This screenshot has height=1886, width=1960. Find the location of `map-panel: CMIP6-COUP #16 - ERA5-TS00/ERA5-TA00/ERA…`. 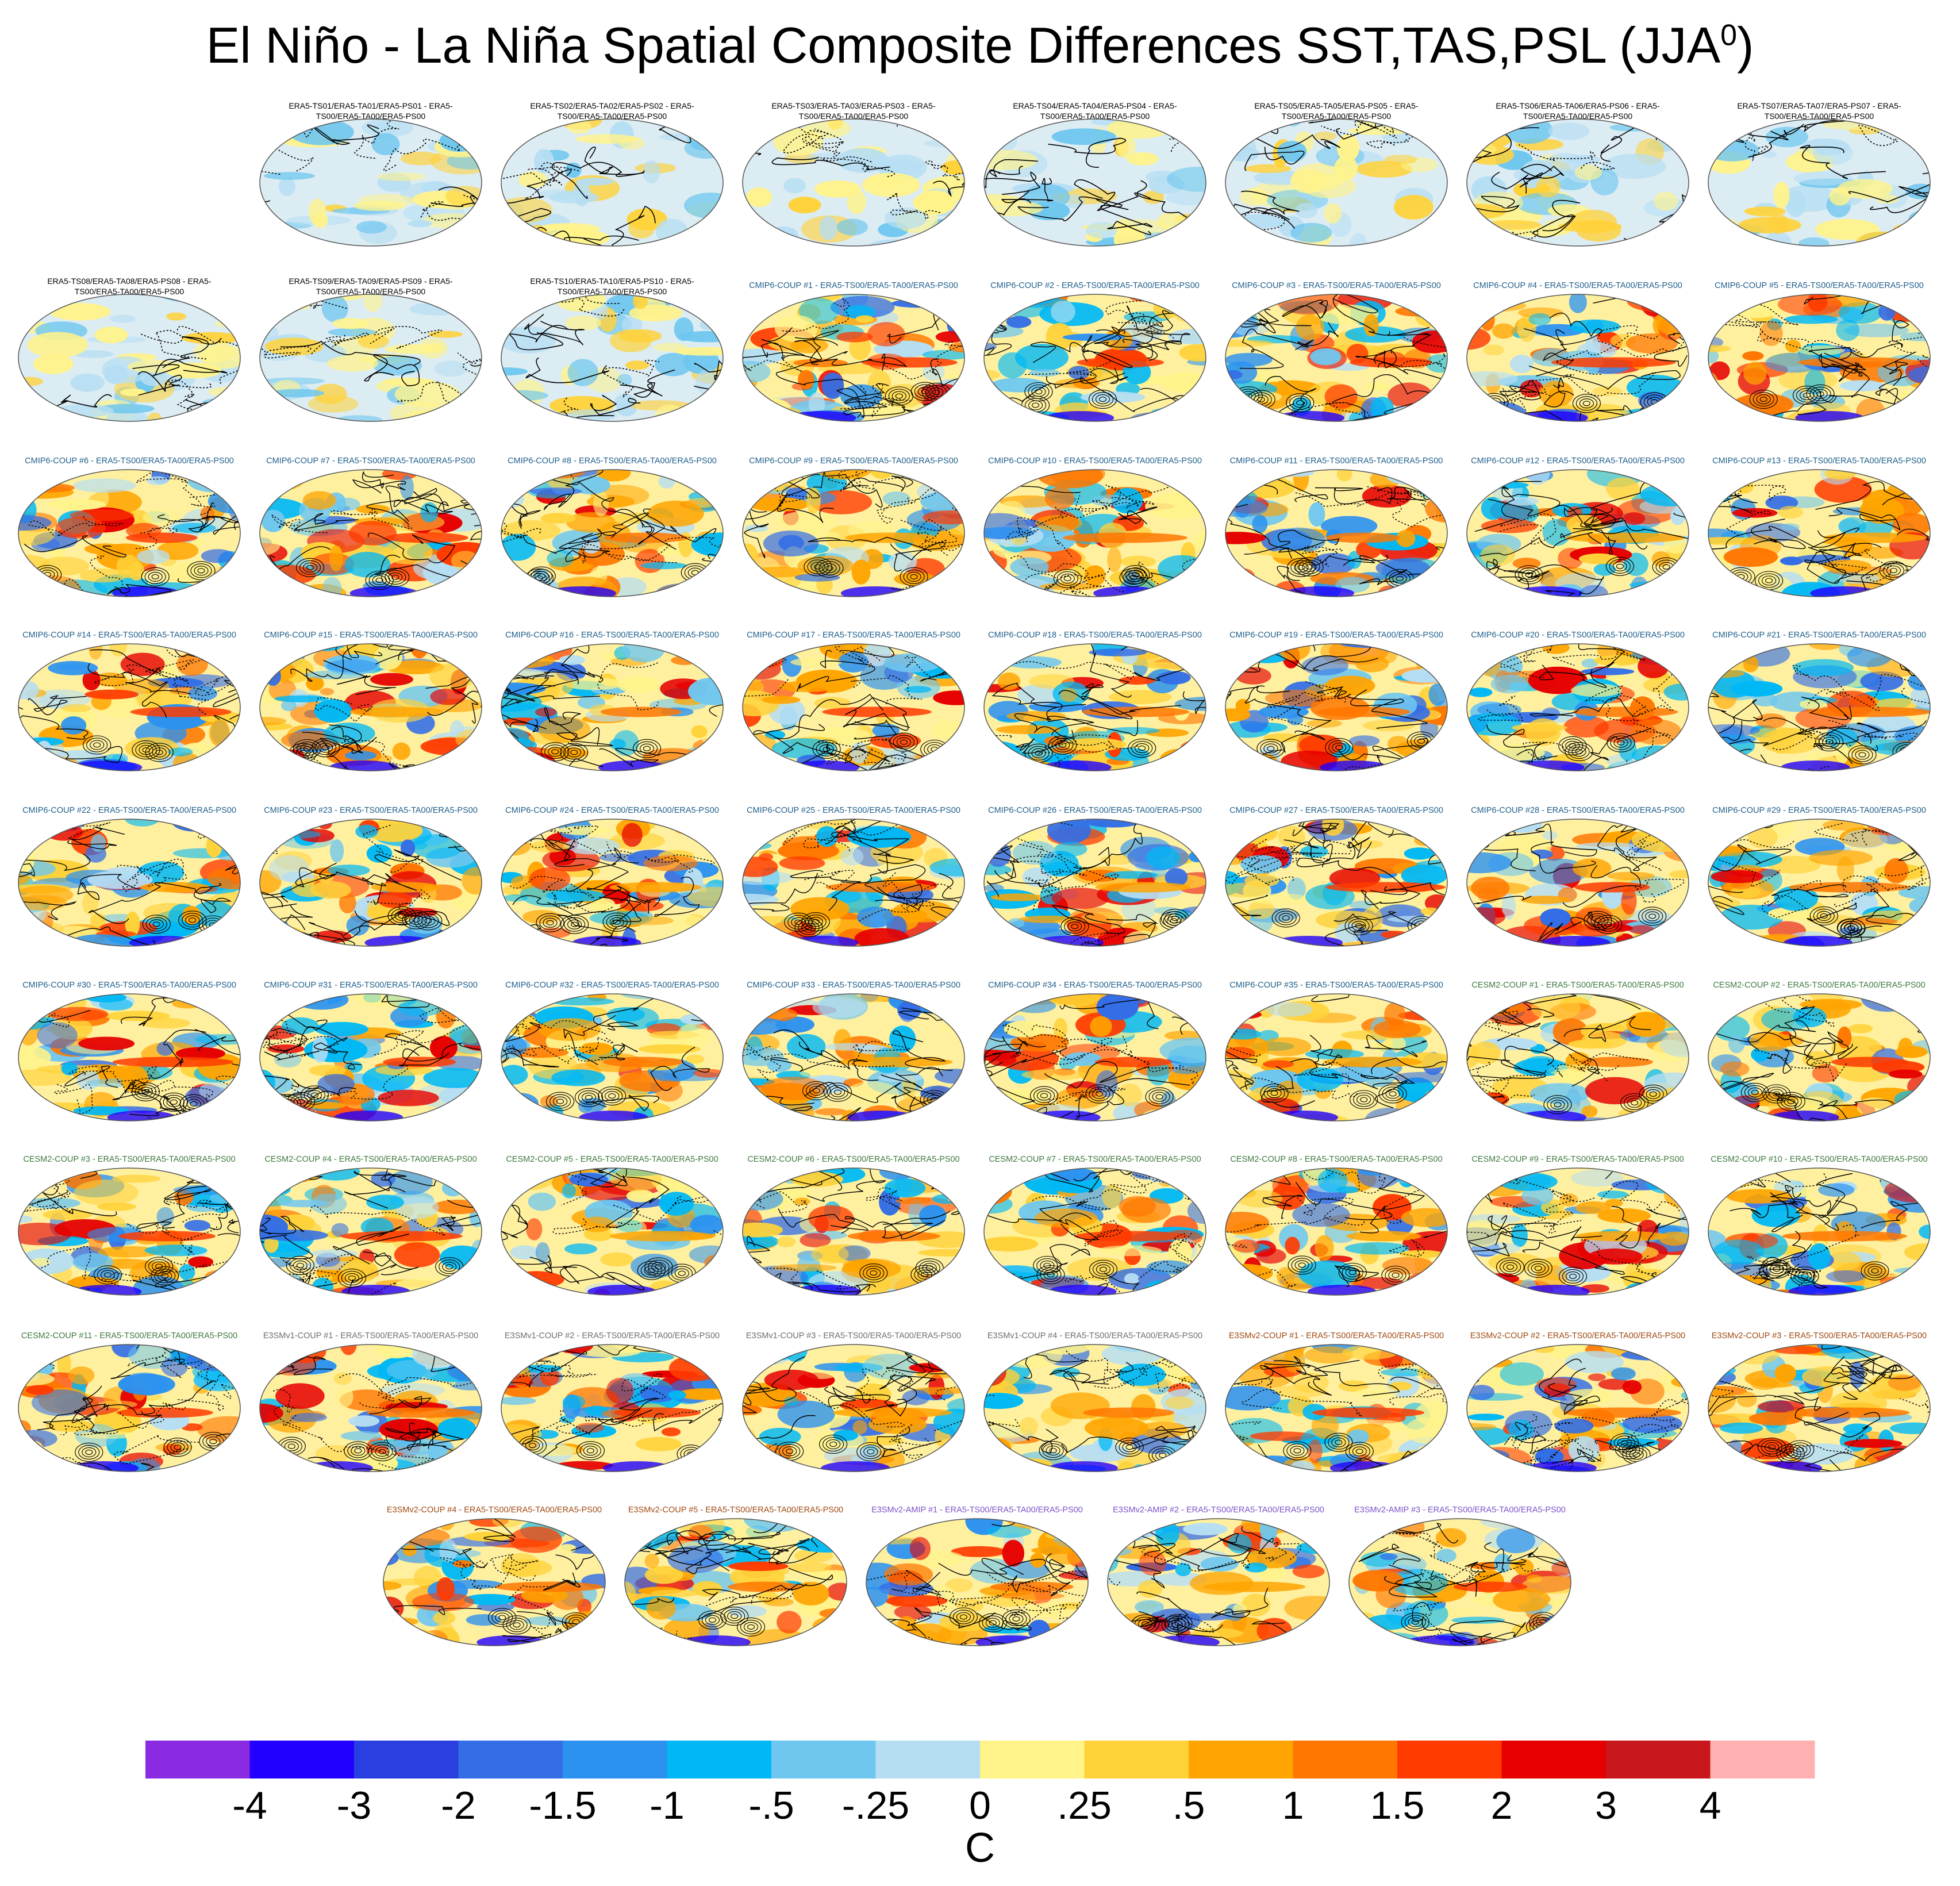

map-panel: CMIP6-COUP #16 - ERA5-TS00/ERA5-TA00/ERA… is located at coordinates (612, 697).